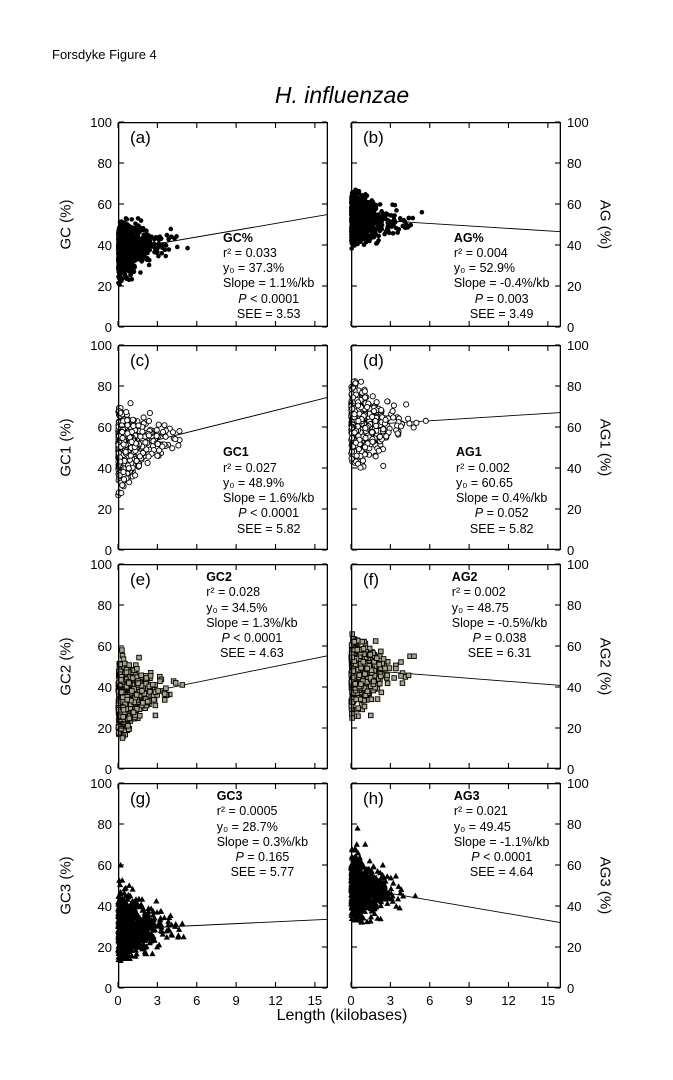 This screenshot has width=673, height=1080. What do you see at coordinates (66, 224) in the screenshot?
I see `y-axis-title-a: GC (%)` at bounding box center [66, 224].